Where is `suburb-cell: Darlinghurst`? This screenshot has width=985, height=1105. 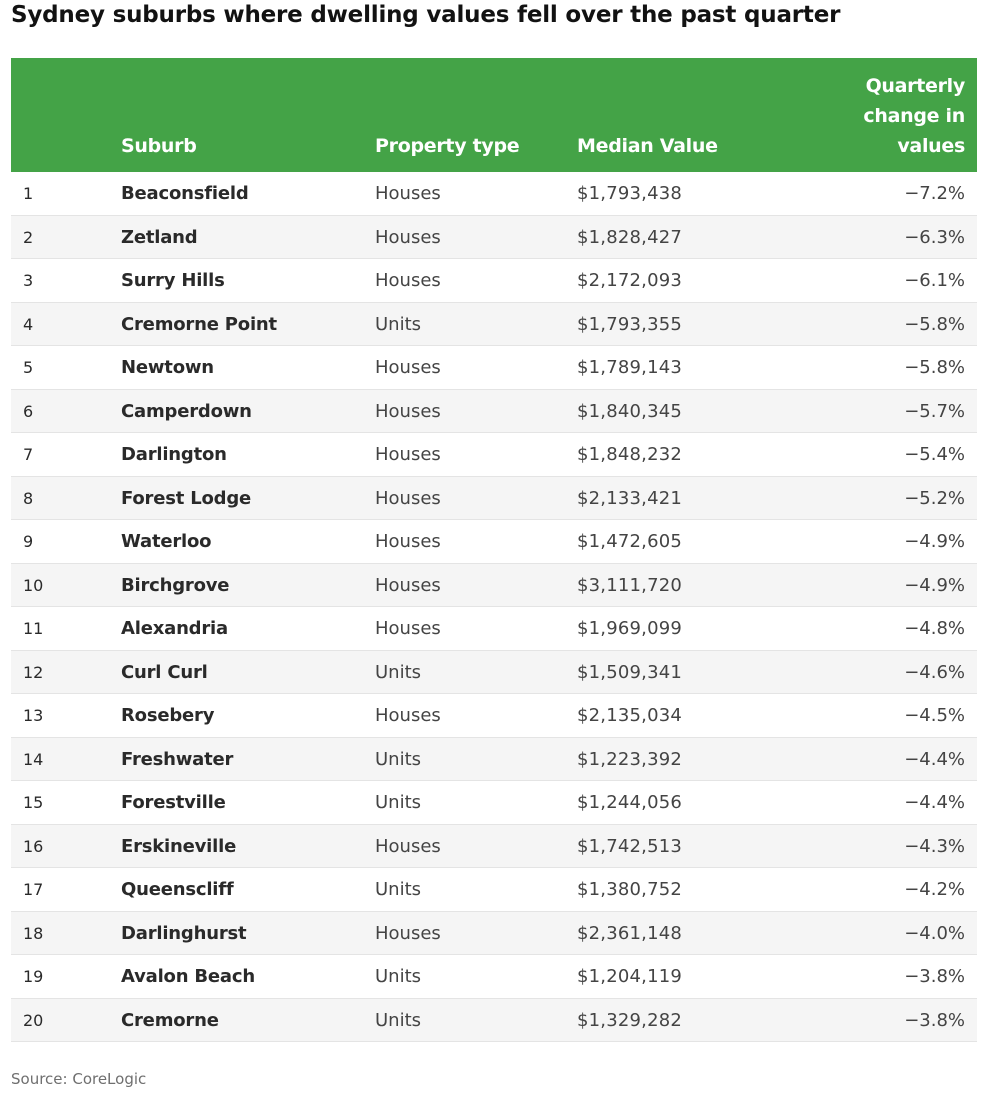 suburb-cell: Darlinghurst is located at coordinates (184, 933).